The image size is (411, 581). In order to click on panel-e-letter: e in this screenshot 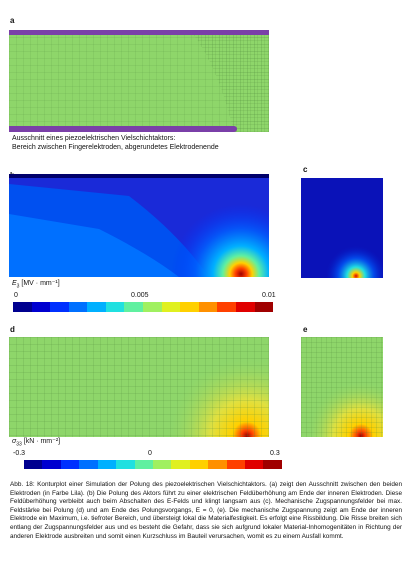, I will do `click(305, 329)`.